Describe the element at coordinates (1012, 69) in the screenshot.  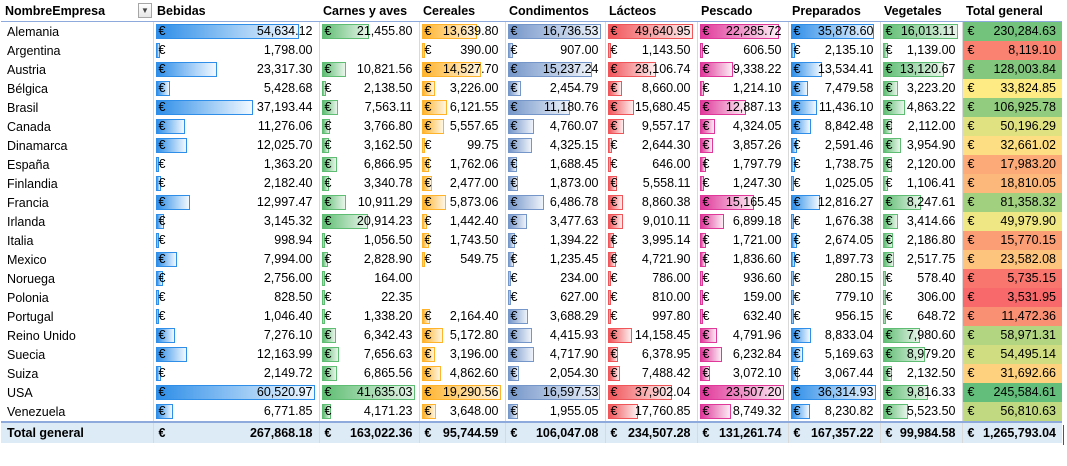
I see `total-cell: €128,003.84` at that location.